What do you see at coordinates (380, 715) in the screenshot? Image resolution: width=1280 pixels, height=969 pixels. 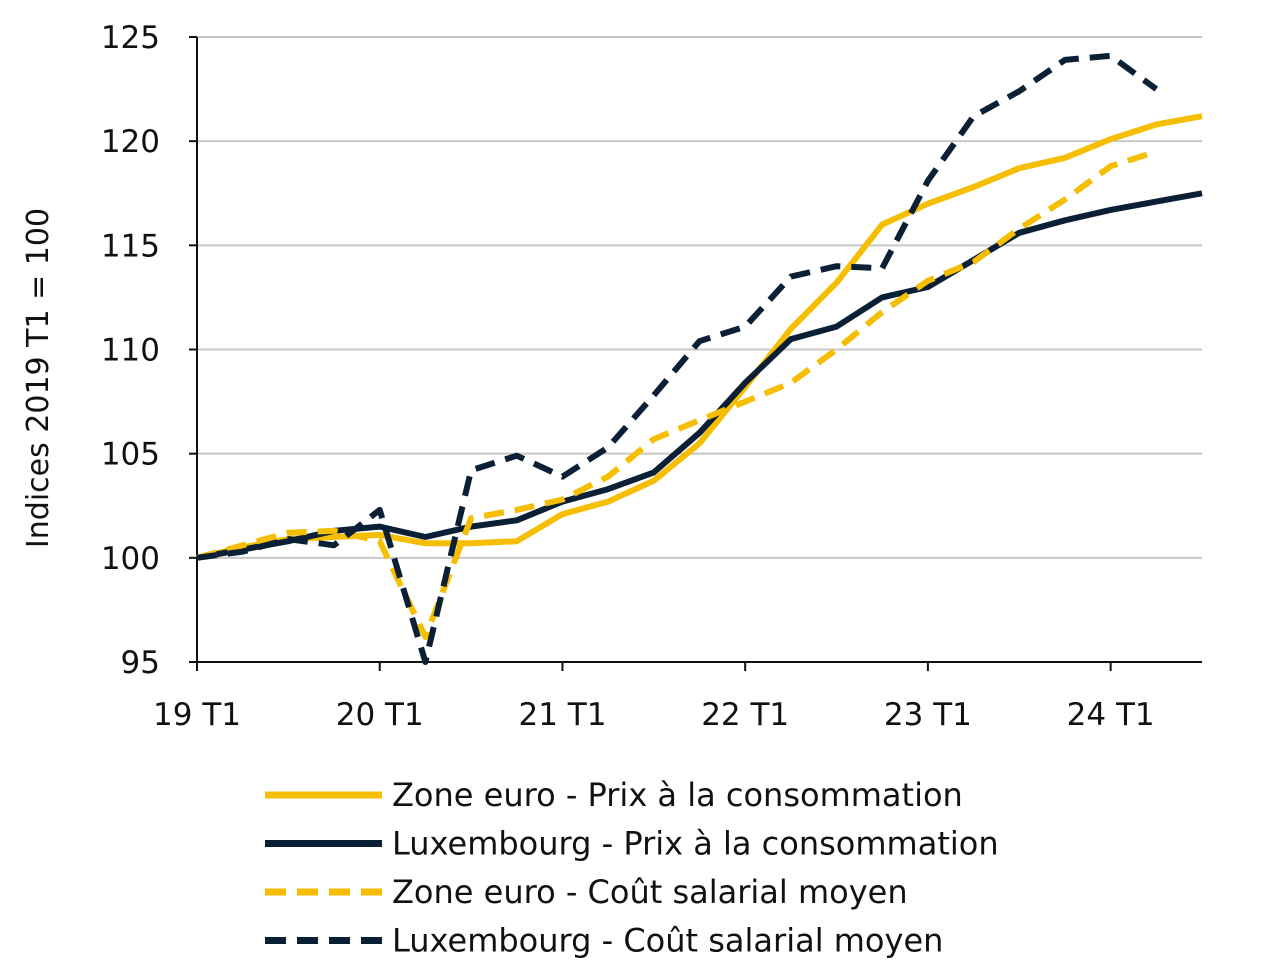 I see `x-tick-label: 20 T1` at bounding box center [380, 715].